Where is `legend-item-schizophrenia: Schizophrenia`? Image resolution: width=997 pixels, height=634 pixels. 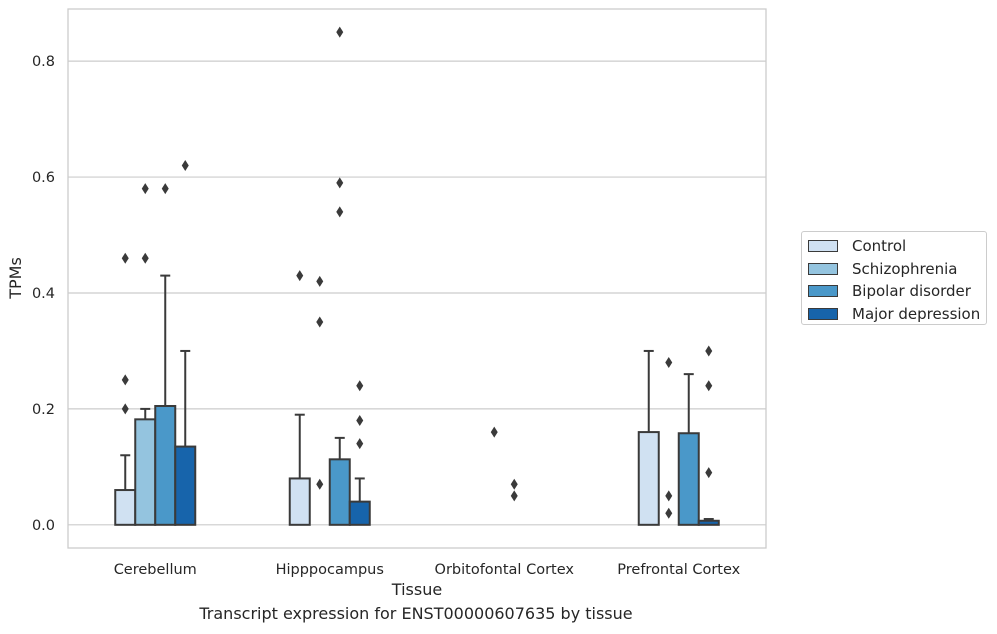
legend-item-schizophrenia: Schizophrenia is located at coordinates (897, 269).